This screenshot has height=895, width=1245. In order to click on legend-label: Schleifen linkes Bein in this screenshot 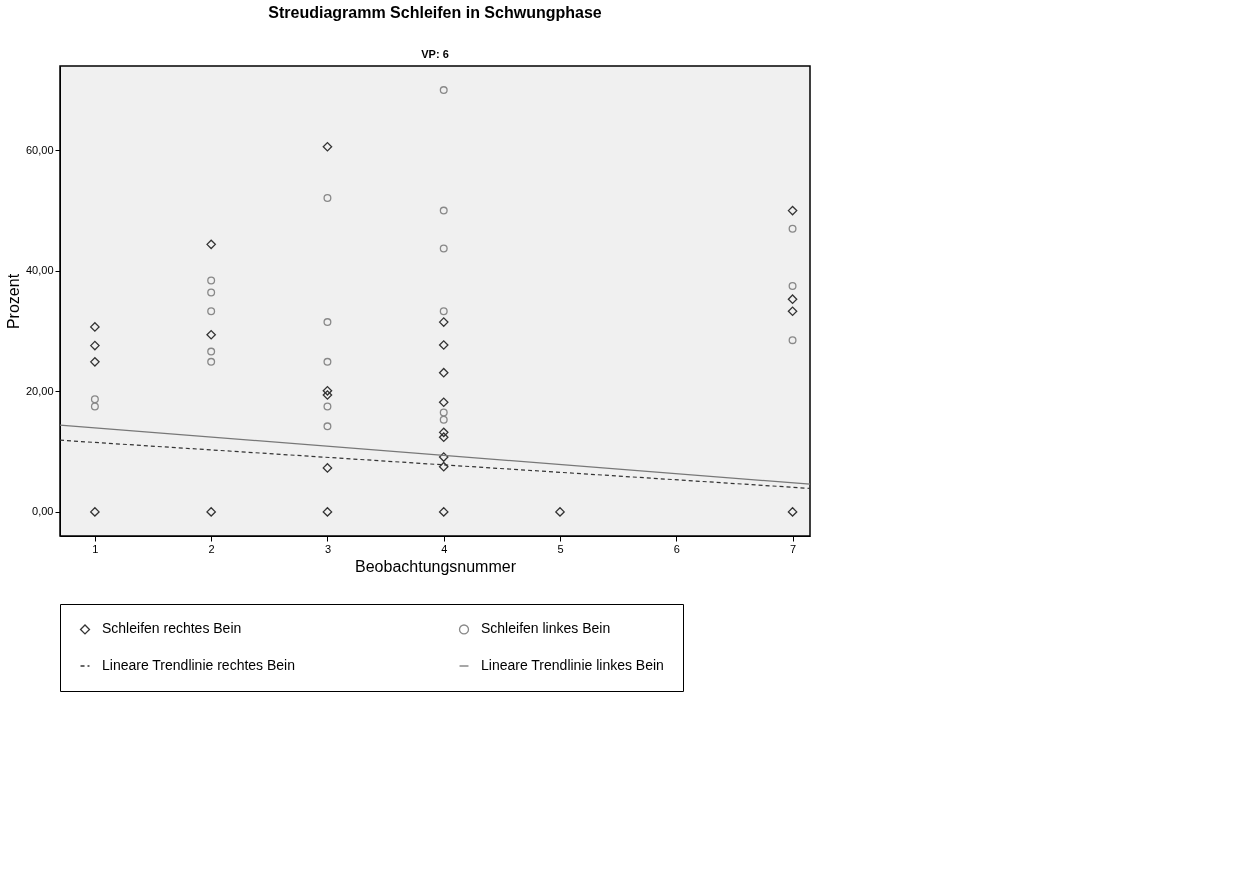, I will do `click(546, 628)`.